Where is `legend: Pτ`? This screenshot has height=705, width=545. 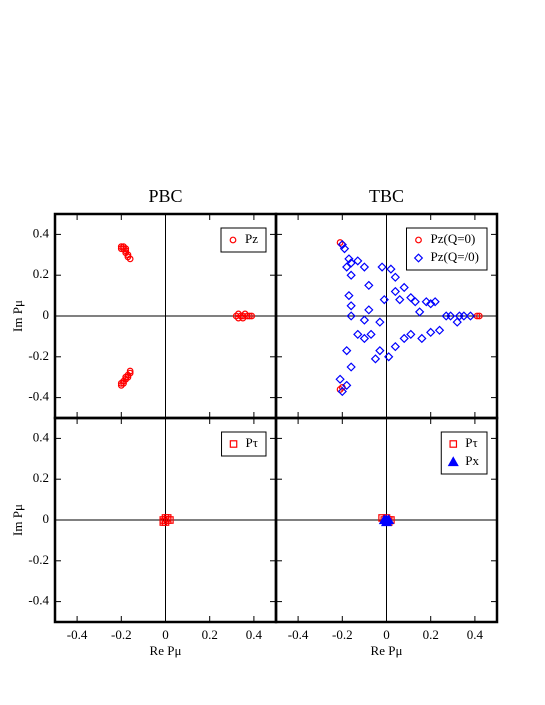 legend: Pτ is located at coordinates (244, 444).